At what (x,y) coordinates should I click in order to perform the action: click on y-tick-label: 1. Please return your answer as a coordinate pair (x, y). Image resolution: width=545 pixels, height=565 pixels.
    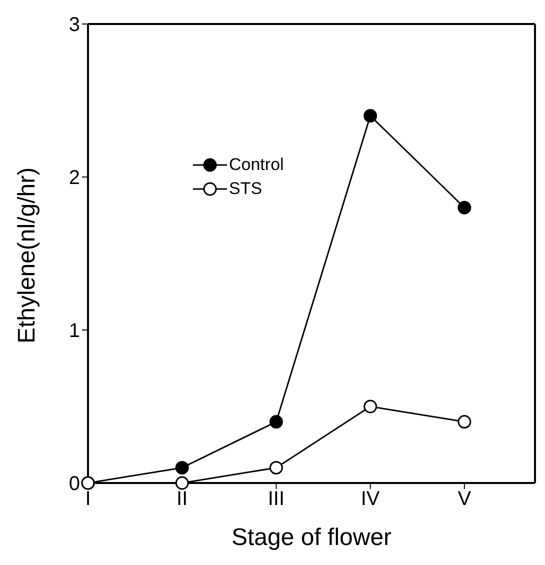
    Looking at the image, I should click on (74, 331).